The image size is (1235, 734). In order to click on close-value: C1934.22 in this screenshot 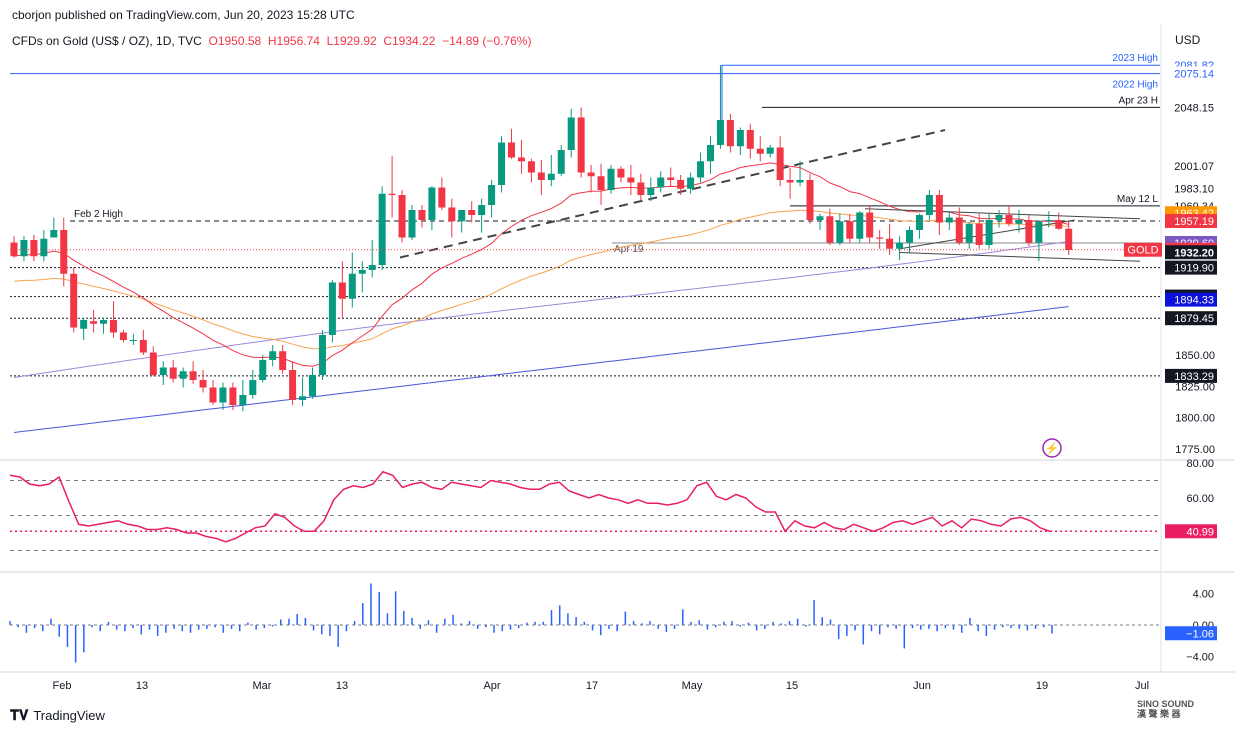, I will do `click(409, 41)`.